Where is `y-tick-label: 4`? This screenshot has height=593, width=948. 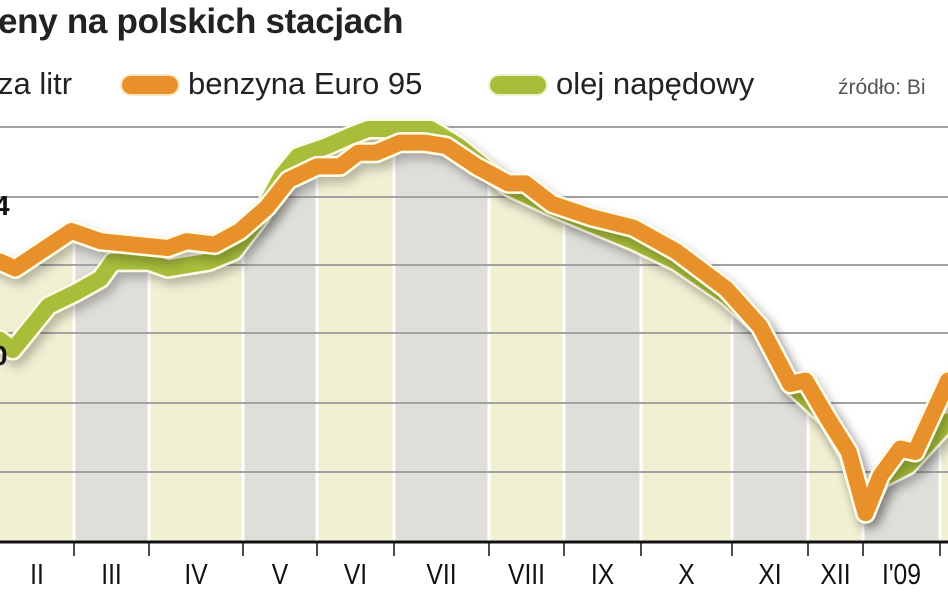
y-tick-label: 4 is located at coordinates (5, 205).